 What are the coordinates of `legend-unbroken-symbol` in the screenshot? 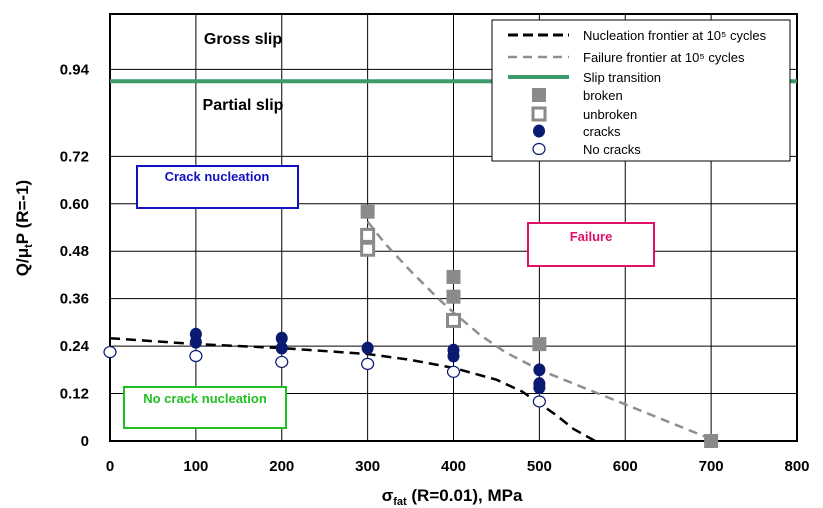 It's located at (539, 114).